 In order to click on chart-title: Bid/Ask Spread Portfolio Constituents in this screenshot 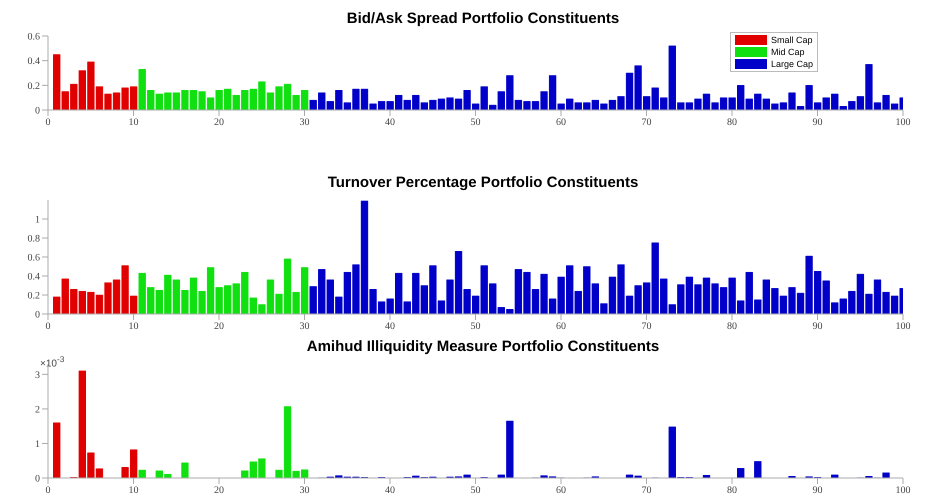, I will do `click(483, 19)`.